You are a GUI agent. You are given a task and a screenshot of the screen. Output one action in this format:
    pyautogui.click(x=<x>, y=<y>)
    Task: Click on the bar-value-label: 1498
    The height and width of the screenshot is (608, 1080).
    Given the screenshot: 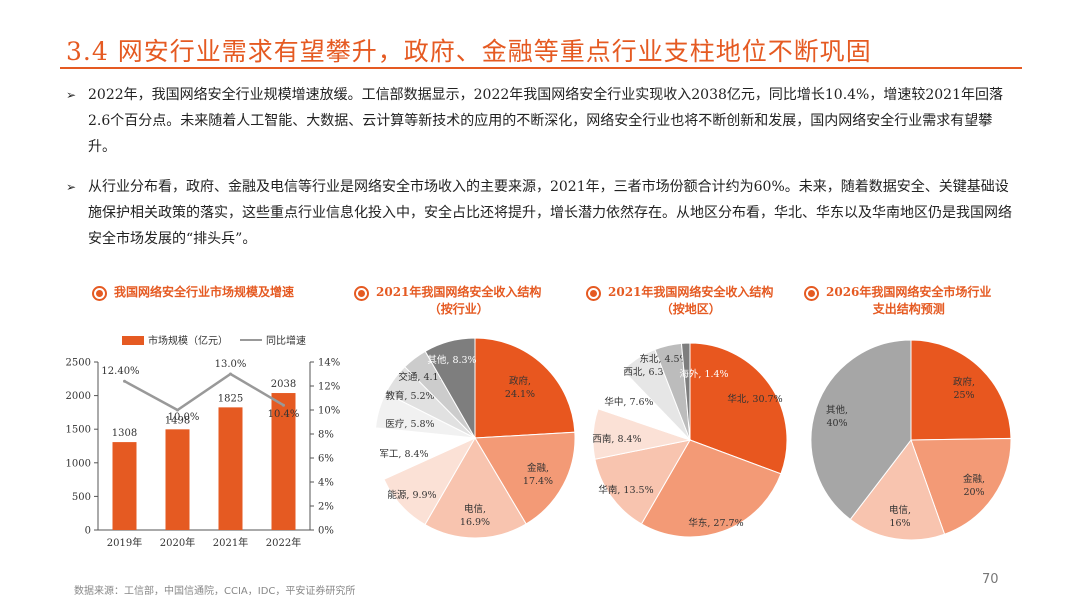 What is the action you would take?
    pyautogui.click(x=177, y=420)
    